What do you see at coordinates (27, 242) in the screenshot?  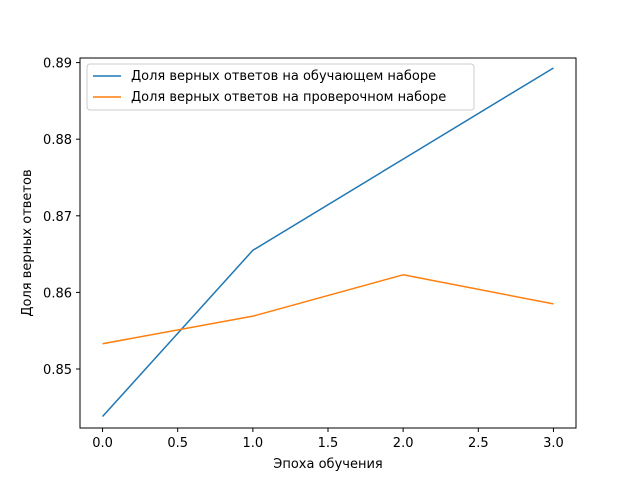 I see `y-axis-label: Доля верных ответов` at bounding box center [27, 242].